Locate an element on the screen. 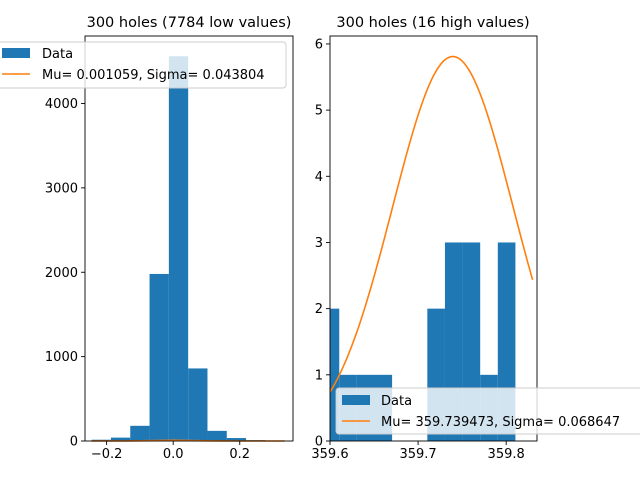 The width and height of the screenshot is (640, 480). x-tick-label: −0.2 is located at coordinates (107, 454).